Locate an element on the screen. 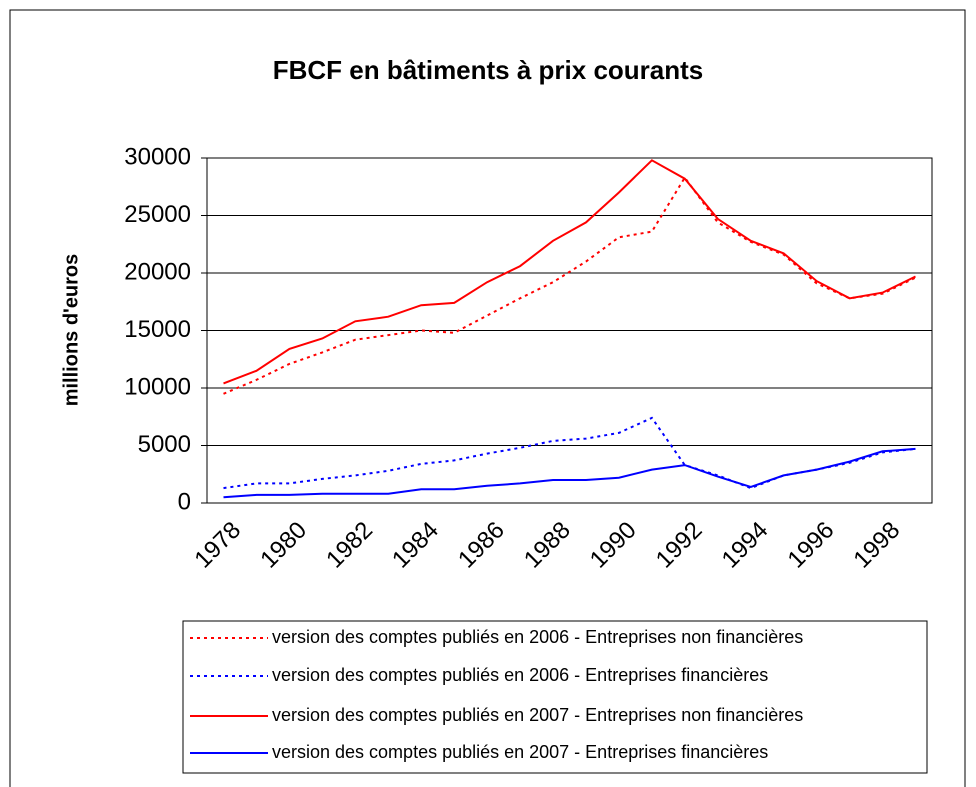 The height and width of the screenshot is (787, 976). y-tick-label: 5000 is located at coordinates (164, 444).